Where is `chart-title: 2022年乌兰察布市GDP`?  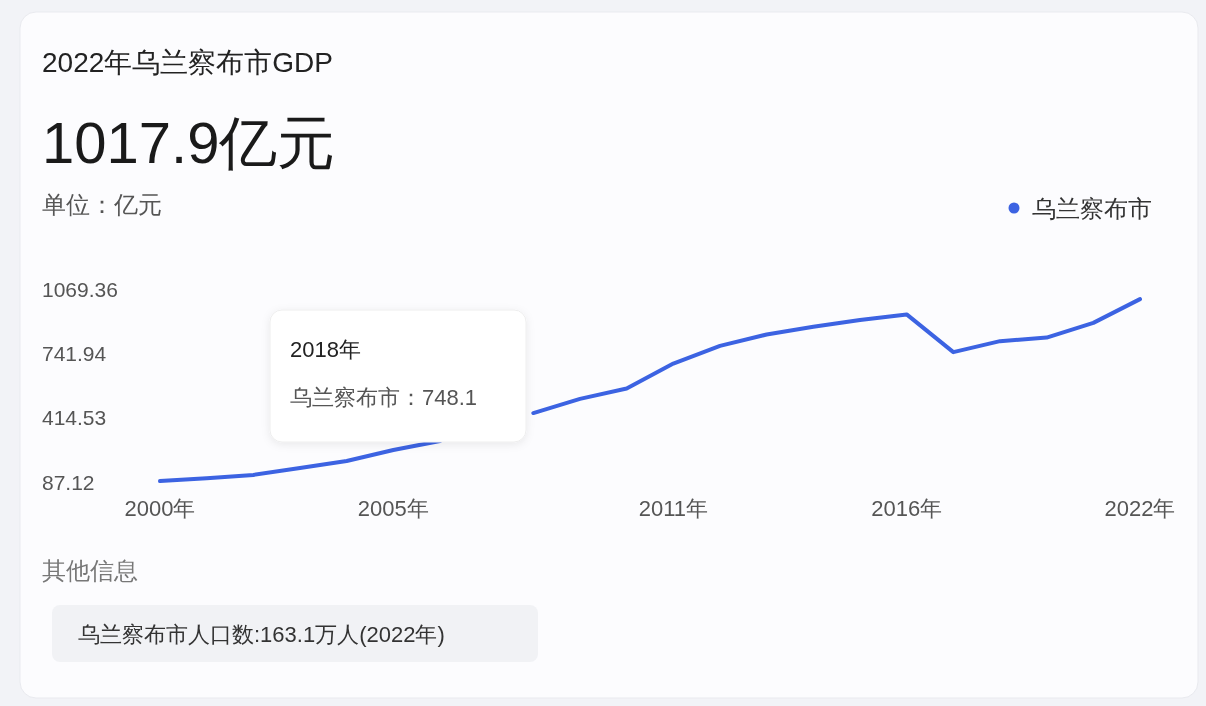
chart-title: 2022年乌兰察布市GDP is located at coordinates (187, 62).